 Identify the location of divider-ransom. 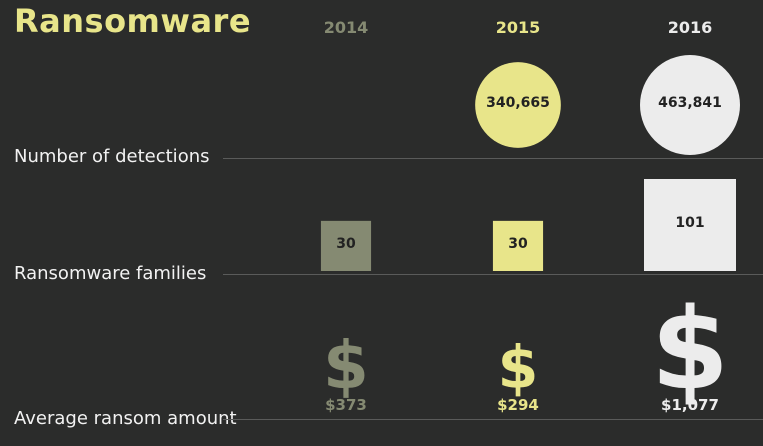
(493, 419).